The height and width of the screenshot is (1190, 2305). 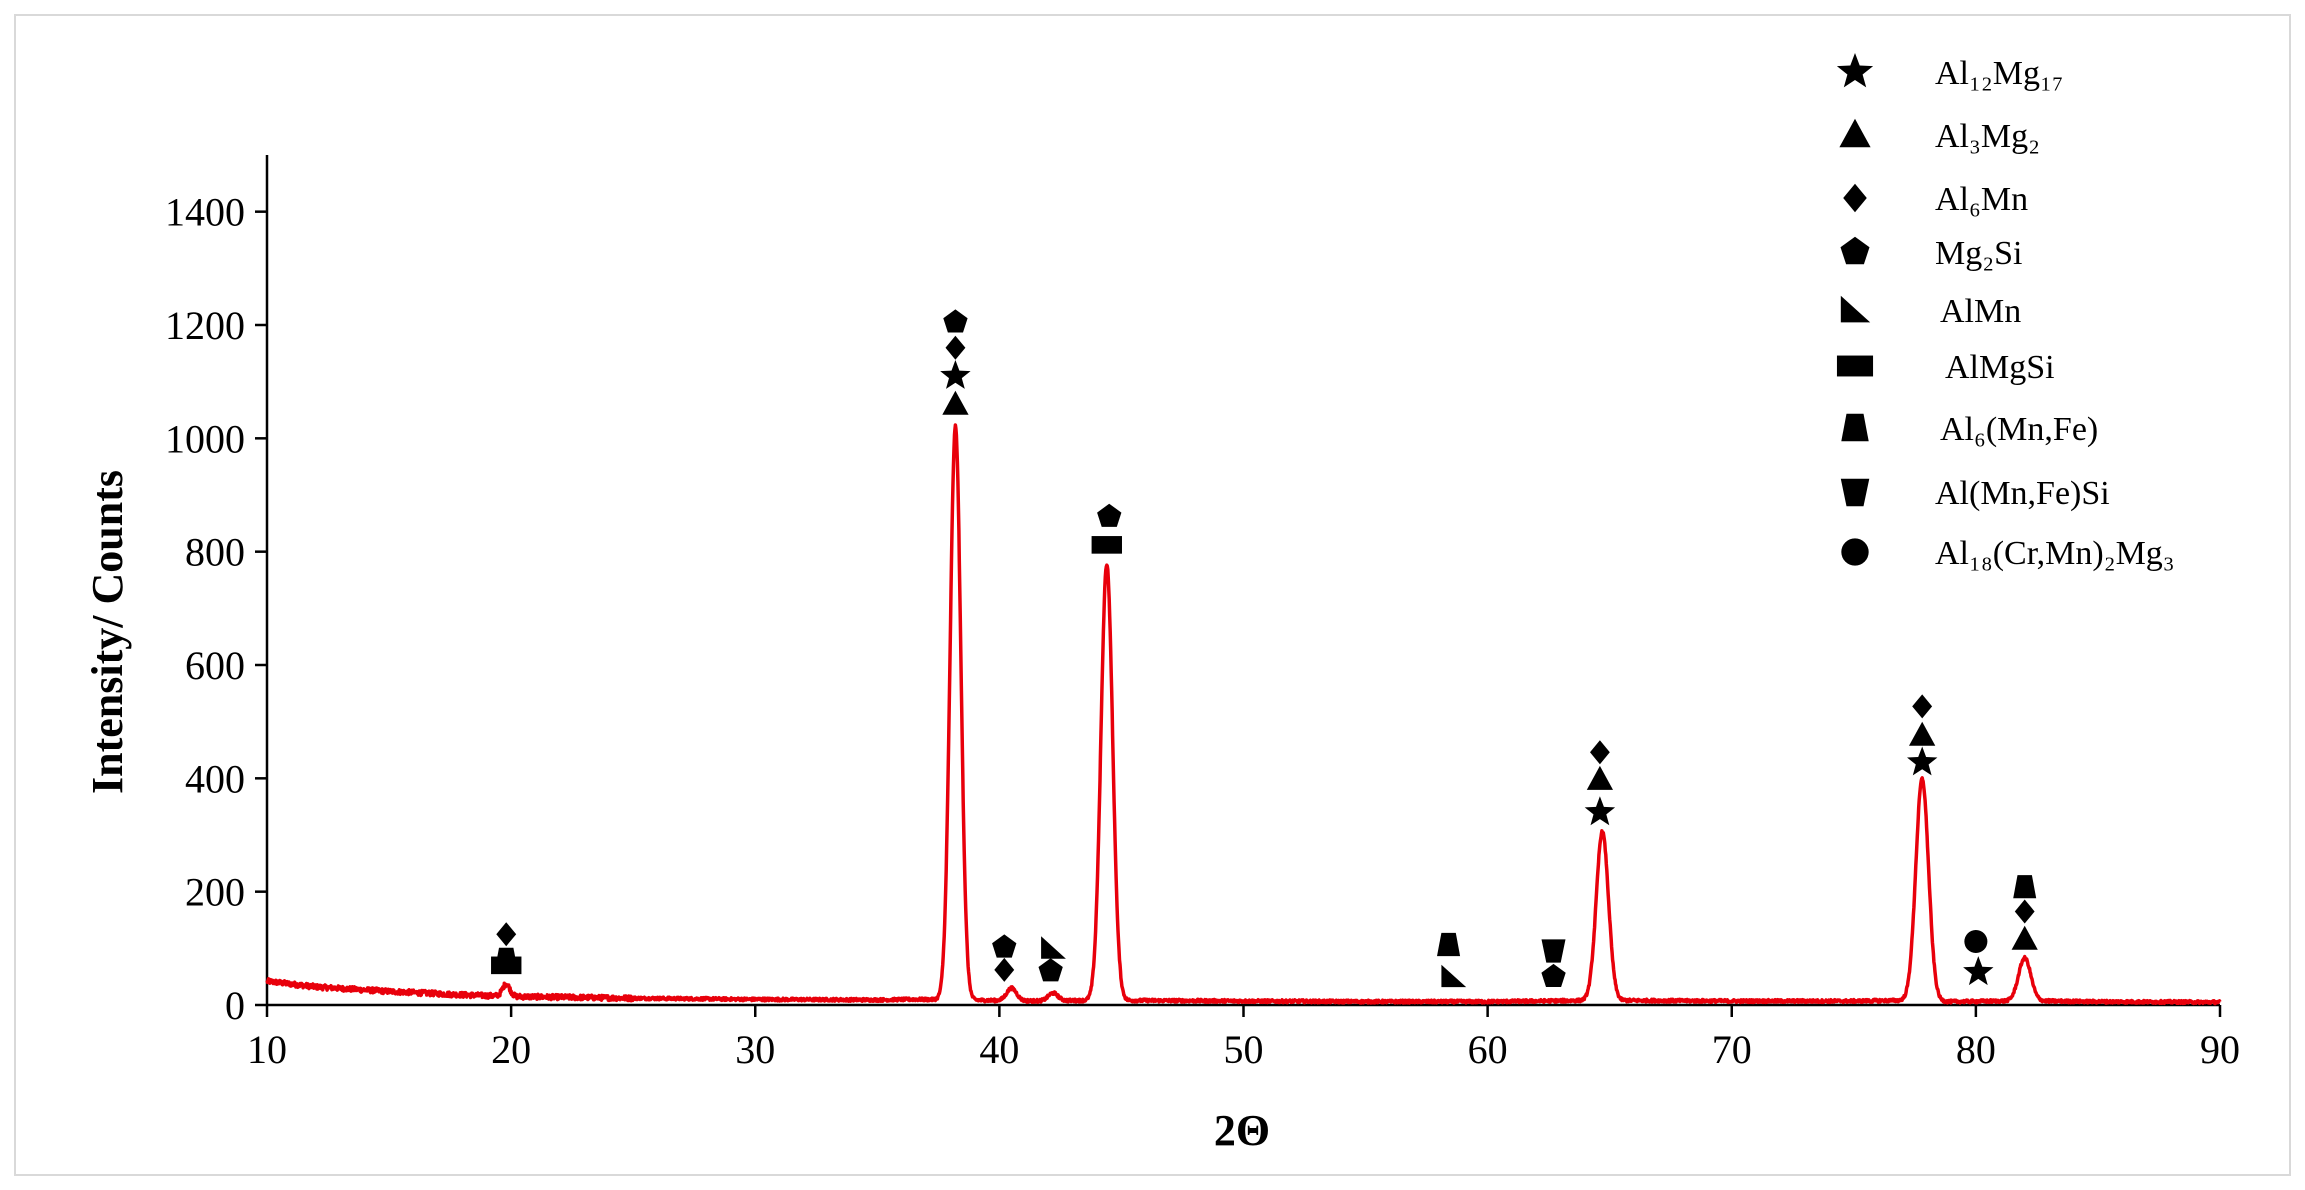 What do you see at coordinates (2220, 1049) in the screenshot?
I see `x-tick-label: 90` at bounding box center [2220, 1049].